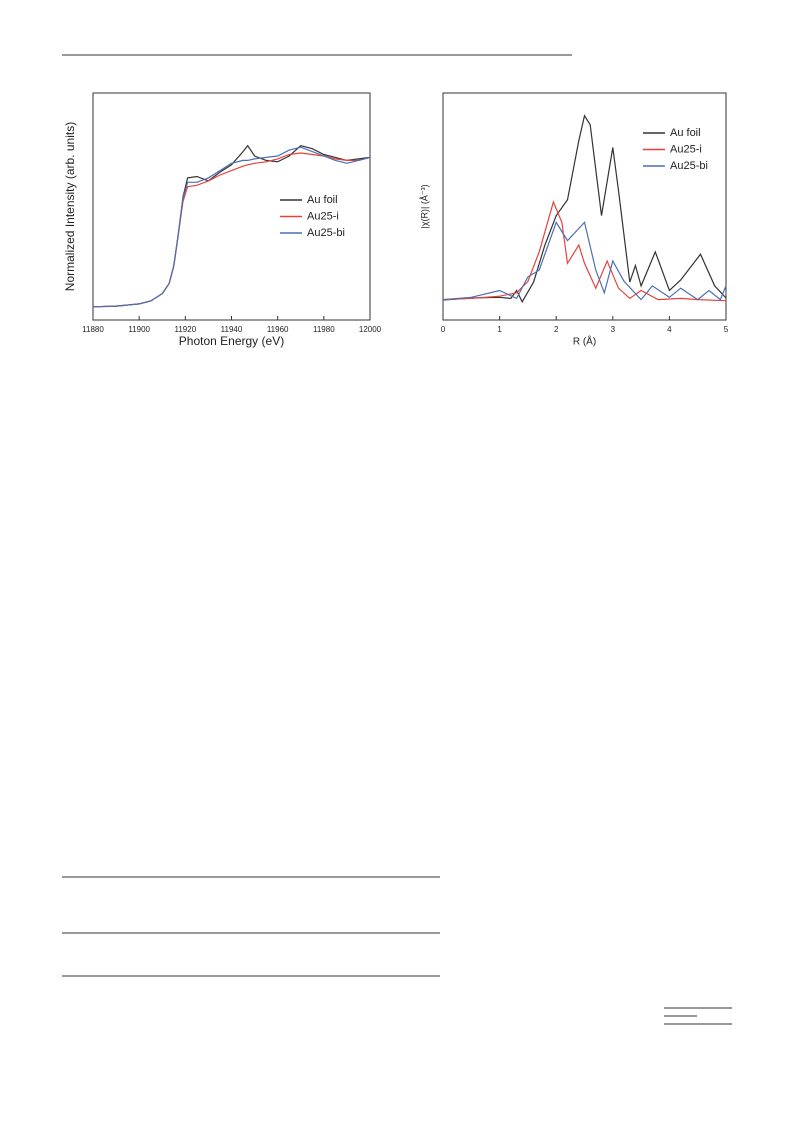  Describe the element at coordinates (556, 329) in the screenshot. I see `x-tick-label: 2` at that location.